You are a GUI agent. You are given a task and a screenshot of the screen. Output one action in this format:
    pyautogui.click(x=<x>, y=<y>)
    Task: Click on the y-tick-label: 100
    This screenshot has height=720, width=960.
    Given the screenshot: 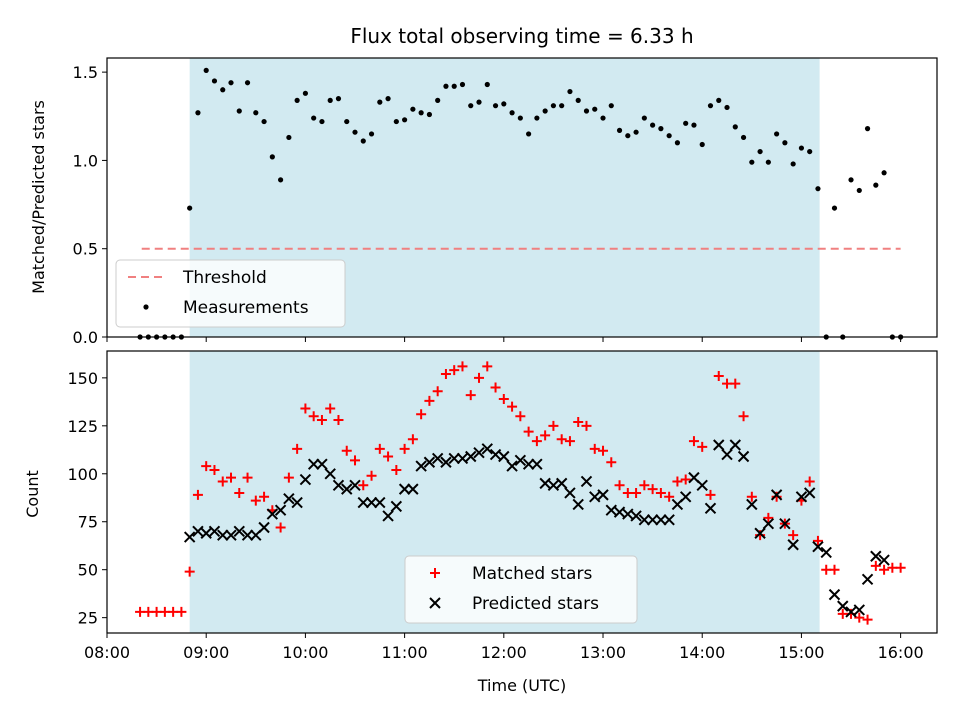 What is the action you would take?
    pyautogui.click(x=82, y=474)
    